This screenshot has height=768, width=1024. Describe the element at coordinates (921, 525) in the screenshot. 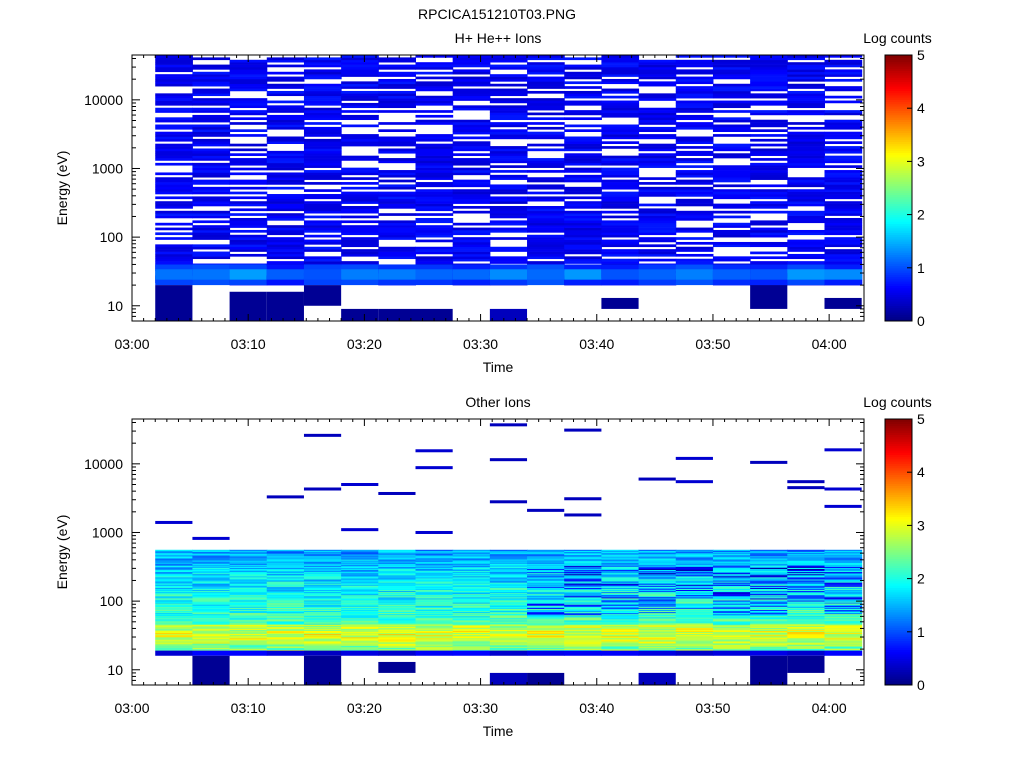

I see `colorbar-tick-label: 3` at that location.